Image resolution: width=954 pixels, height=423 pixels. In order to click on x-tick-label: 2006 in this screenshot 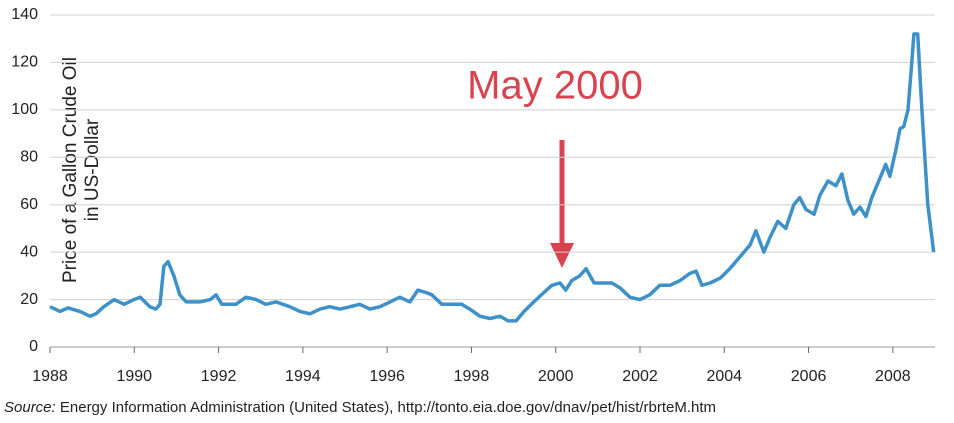, I will do `click(809, 376)`.